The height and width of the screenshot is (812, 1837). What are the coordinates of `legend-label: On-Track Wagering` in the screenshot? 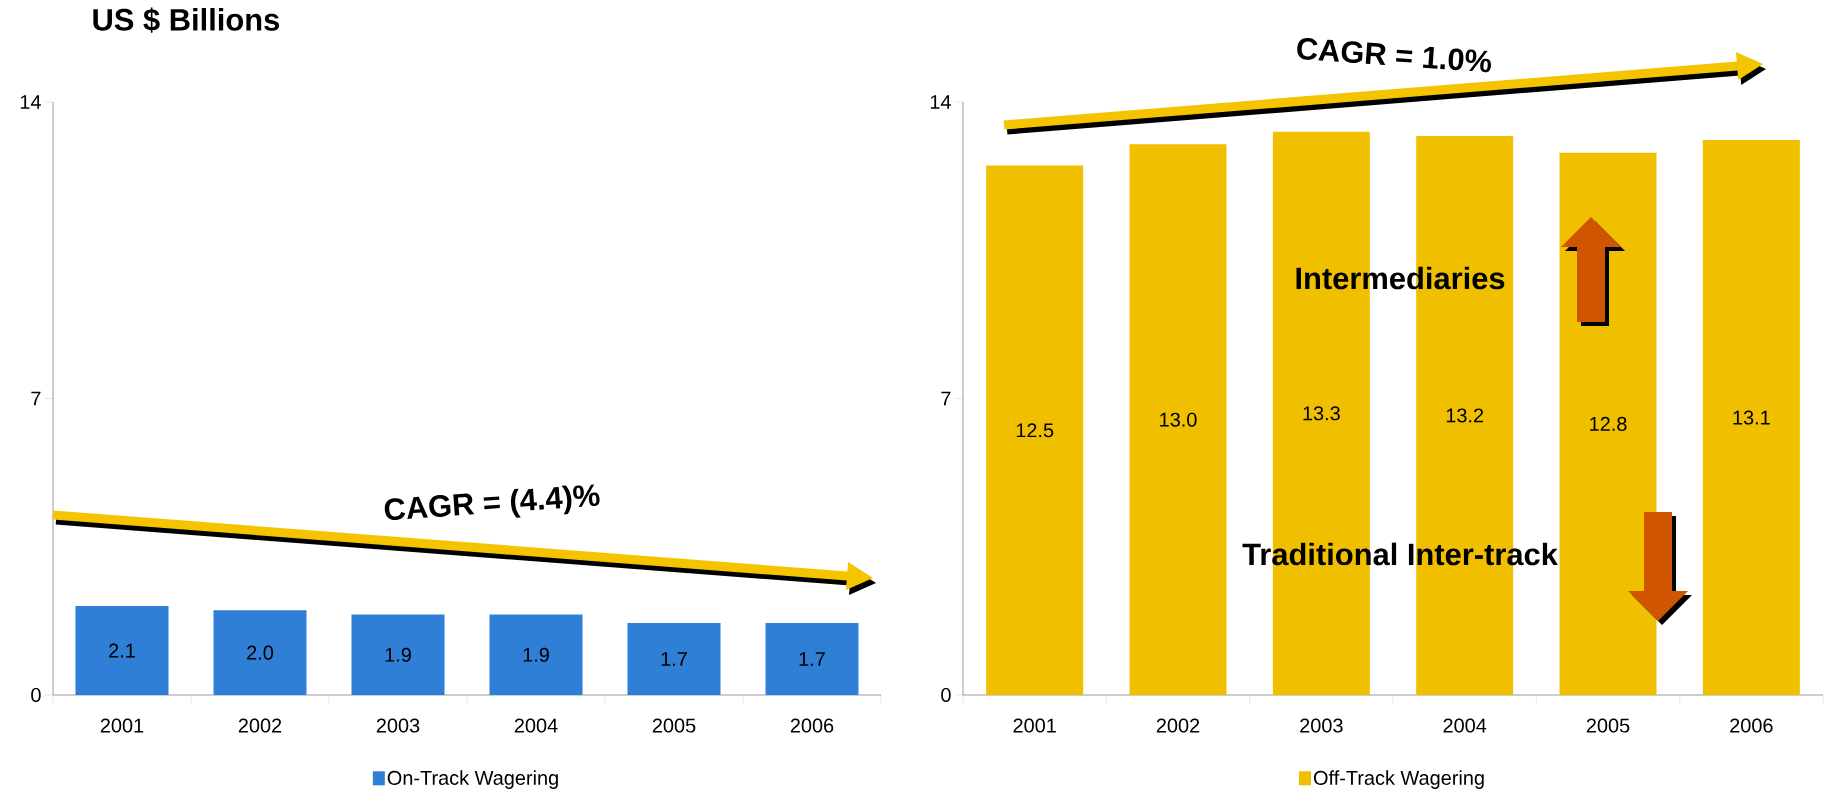 It's located at (472, 779).